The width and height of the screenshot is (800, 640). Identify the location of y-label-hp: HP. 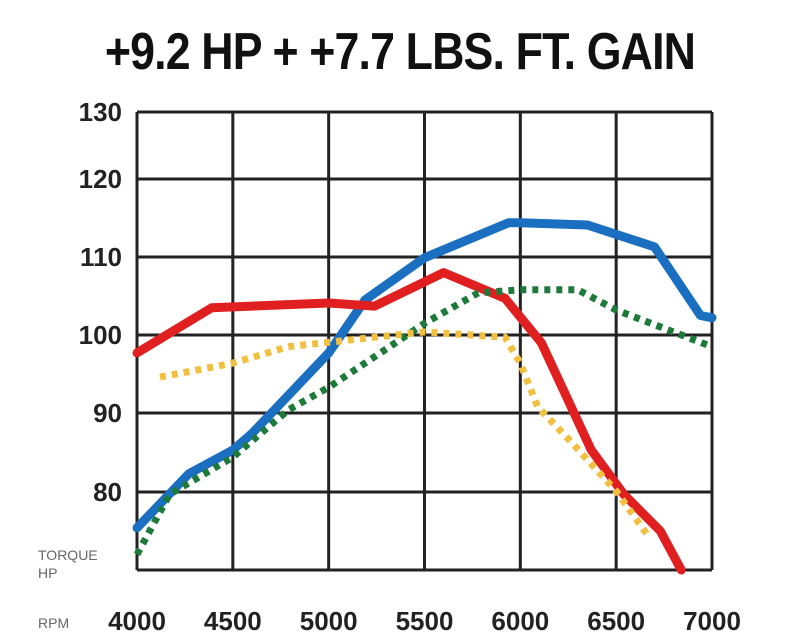
(47, 573).